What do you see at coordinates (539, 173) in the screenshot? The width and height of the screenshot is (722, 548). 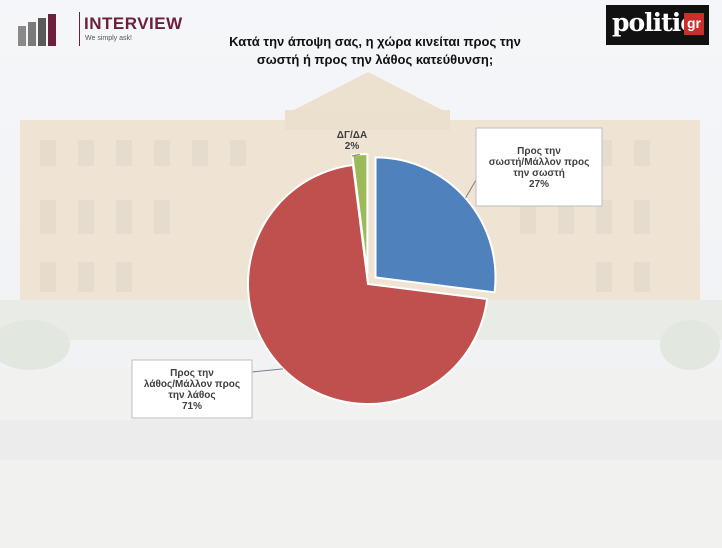 I see `slice-category-label-1: την σωστή` at bounding box center [539, 173].